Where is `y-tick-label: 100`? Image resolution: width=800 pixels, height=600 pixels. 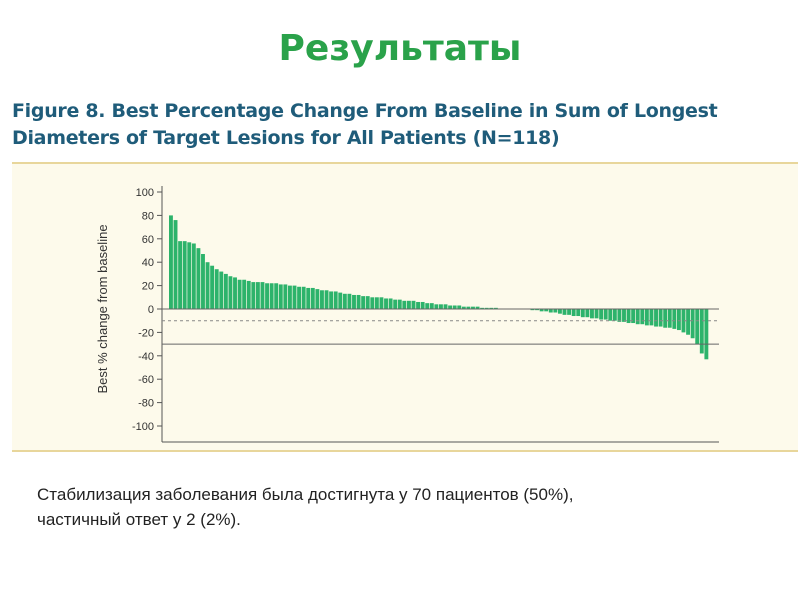 y-tick-label: 100 is located at coordinates (145, 193).